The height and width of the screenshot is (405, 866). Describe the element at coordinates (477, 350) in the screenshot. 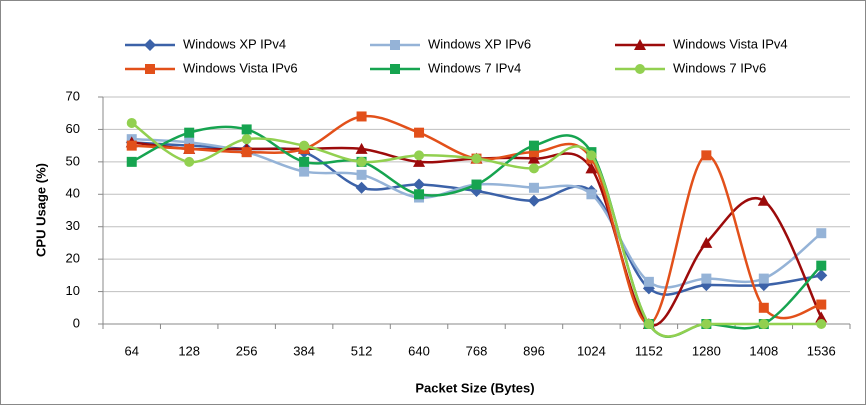

I see `x-tick-label: 768` at that location.